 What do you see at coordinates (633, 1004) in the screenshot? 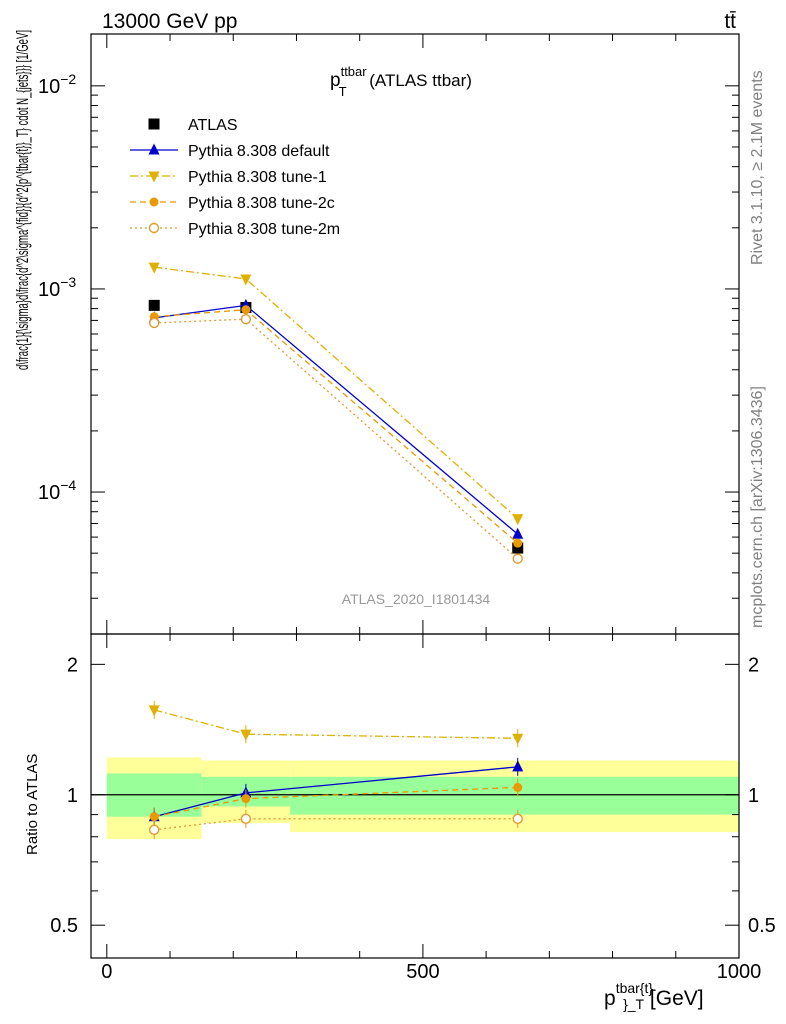
I see `x-label-sub: }_T` at bounding box center [633, 1004].